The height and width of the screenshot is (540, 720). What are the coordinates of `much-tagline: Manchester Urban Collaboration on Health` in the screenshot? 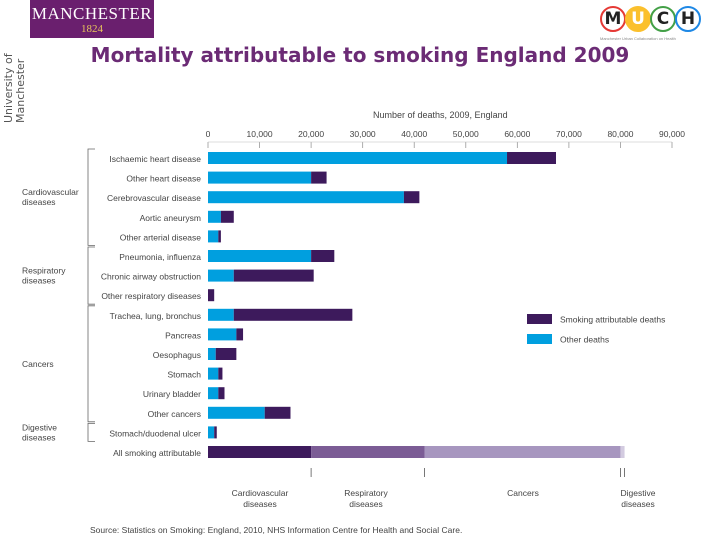 It's located at (638, 38).